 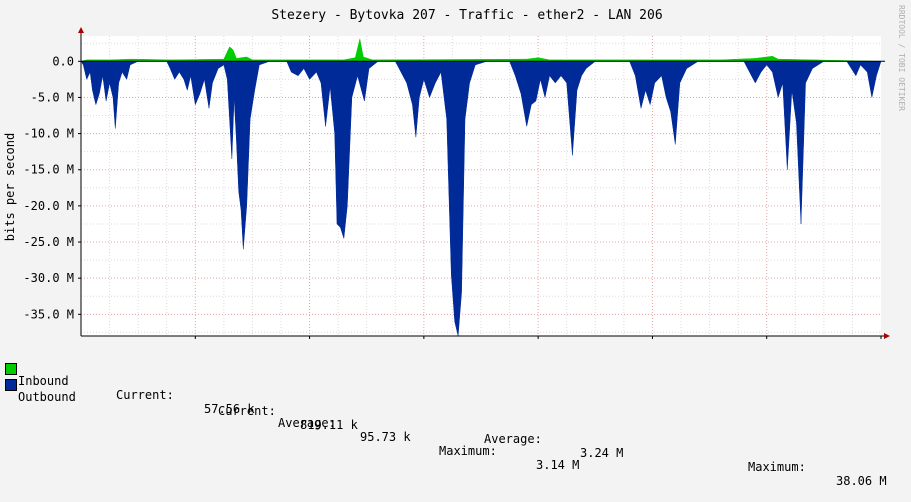 I want to click on y-tick-label: -35.0 M, so click(x=48, y=314).